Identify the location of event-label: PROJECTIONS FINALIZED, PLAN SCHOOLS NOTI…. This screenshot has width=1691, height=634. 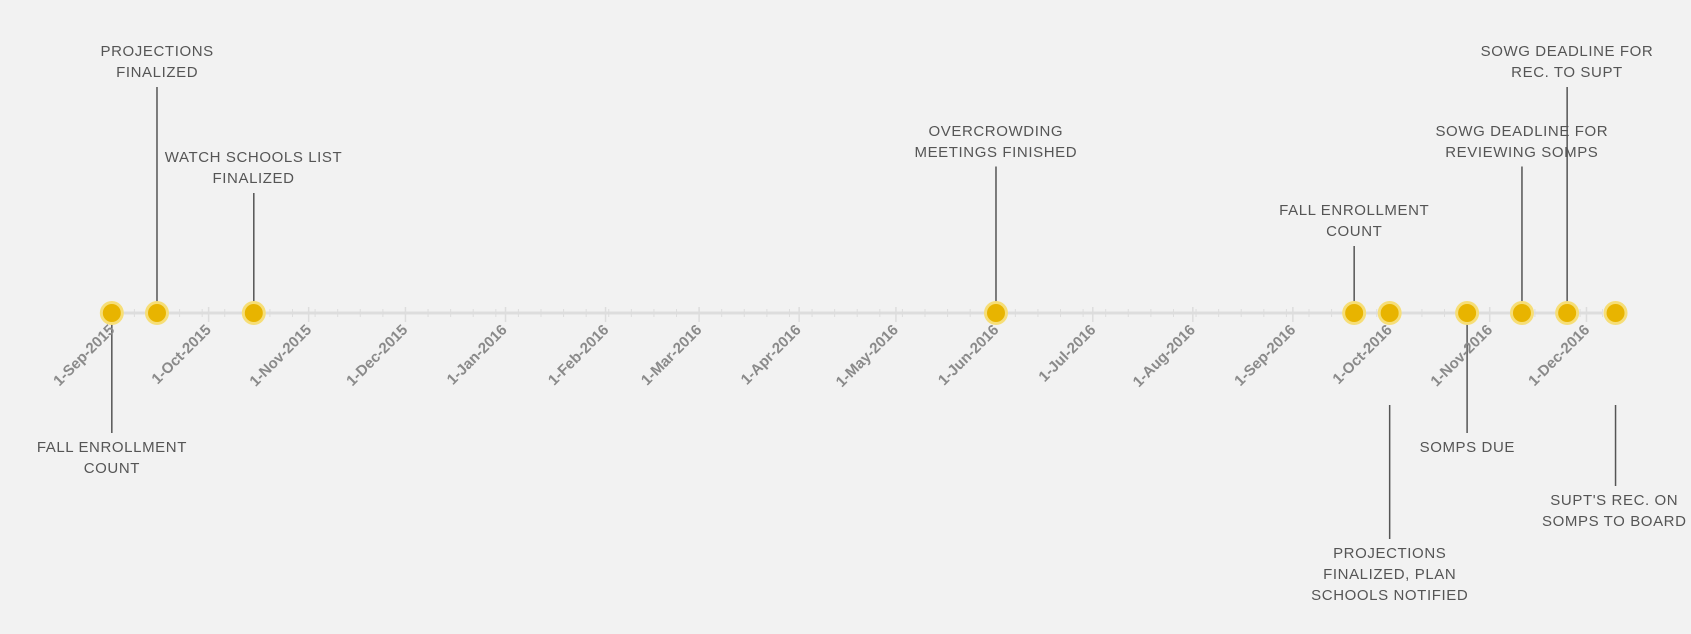
(1390, 574).